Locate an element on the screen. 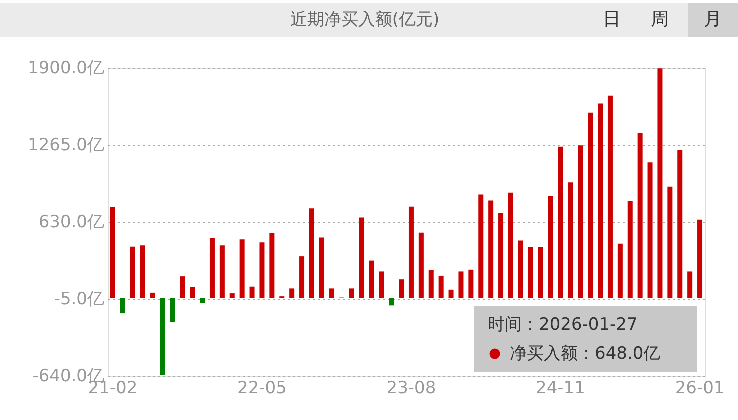  chart-title: 近期净买入额(亿元) is located at coordinates (365, 20).